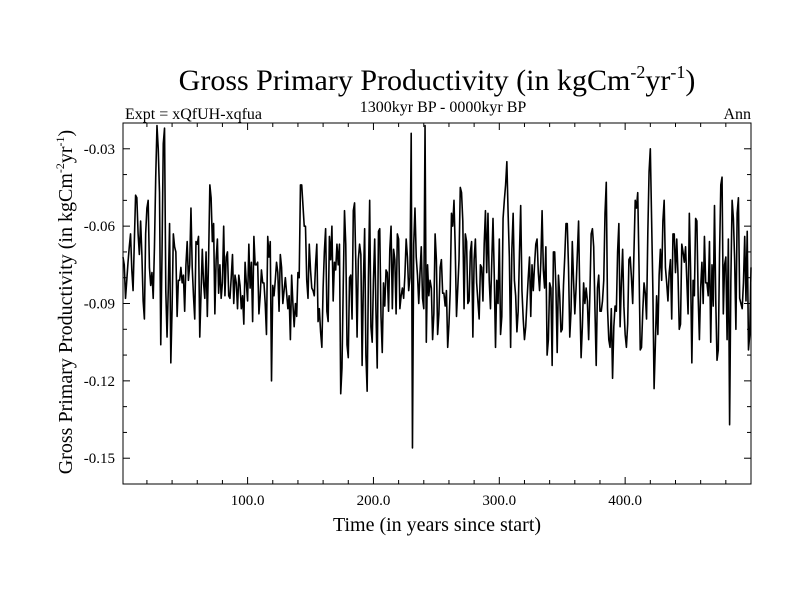 The width and height of the screenshot is (800, 600). What do you see at coordinates (248, 501) in the screenshot?
I see `x-tick-label: 100.0` at bounding box center [248, 501].